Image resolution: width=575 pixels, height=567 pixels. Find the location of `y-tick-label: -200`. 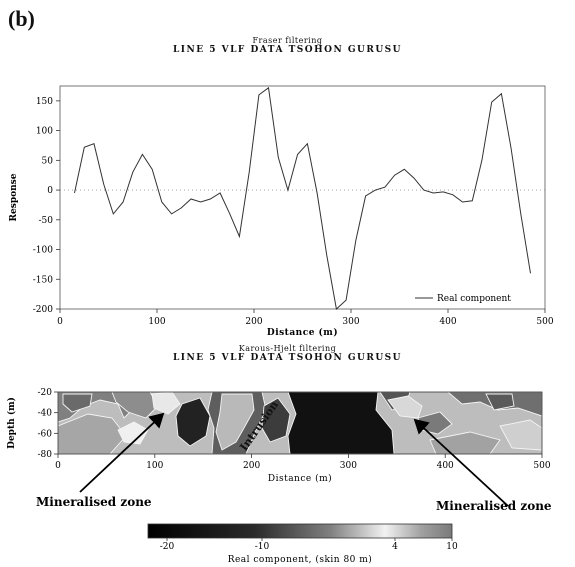

y-tick-label: -200 is located at coordinates (43, 310).